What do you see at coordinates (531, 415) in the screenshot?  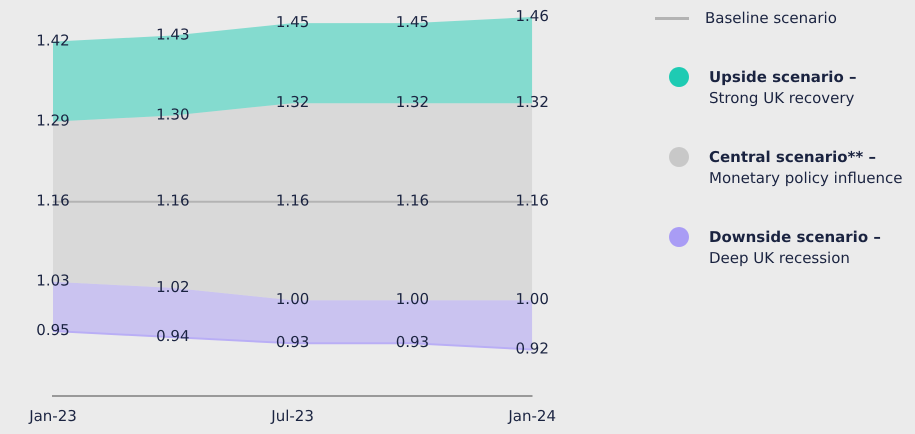 I see `x-tick-label: Jan-24` at bounding box center [531, 415].